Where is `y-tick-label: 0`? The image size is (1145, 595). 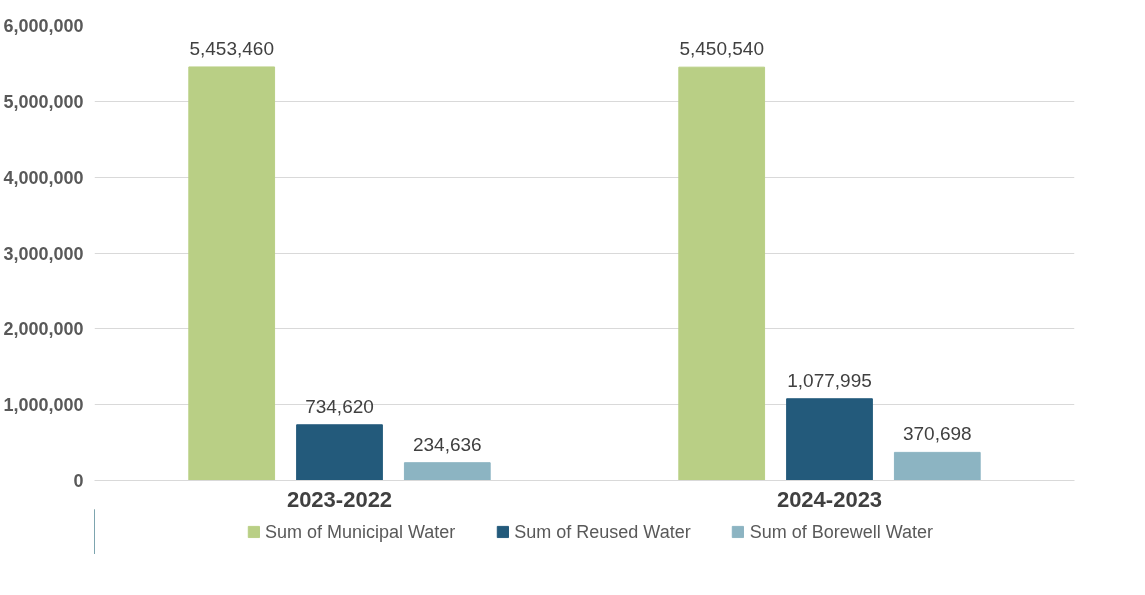
y-tick-label: 0 is located at coordinates (78, 481).